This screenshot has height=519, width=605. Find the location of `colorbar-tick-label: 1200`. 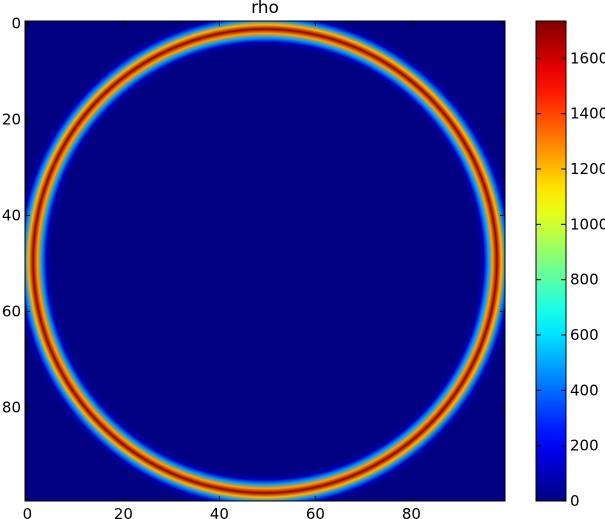

colorbar-tick-label: 1200 is located at coordinates (587, 169).